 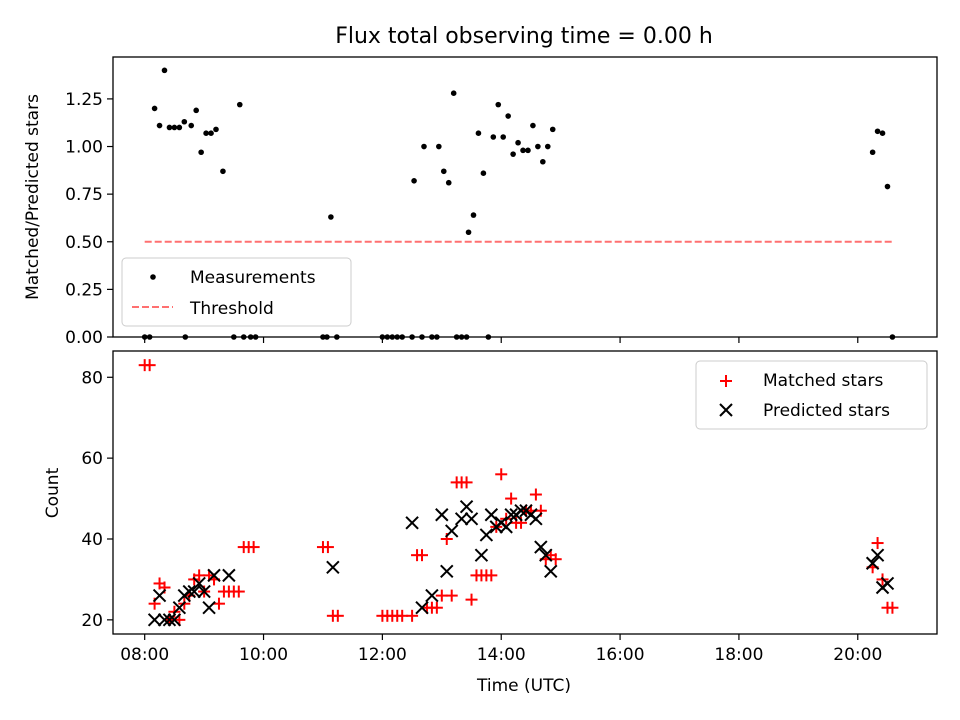 I want to click on bottom-legend-box, so click(x=811, y=395).